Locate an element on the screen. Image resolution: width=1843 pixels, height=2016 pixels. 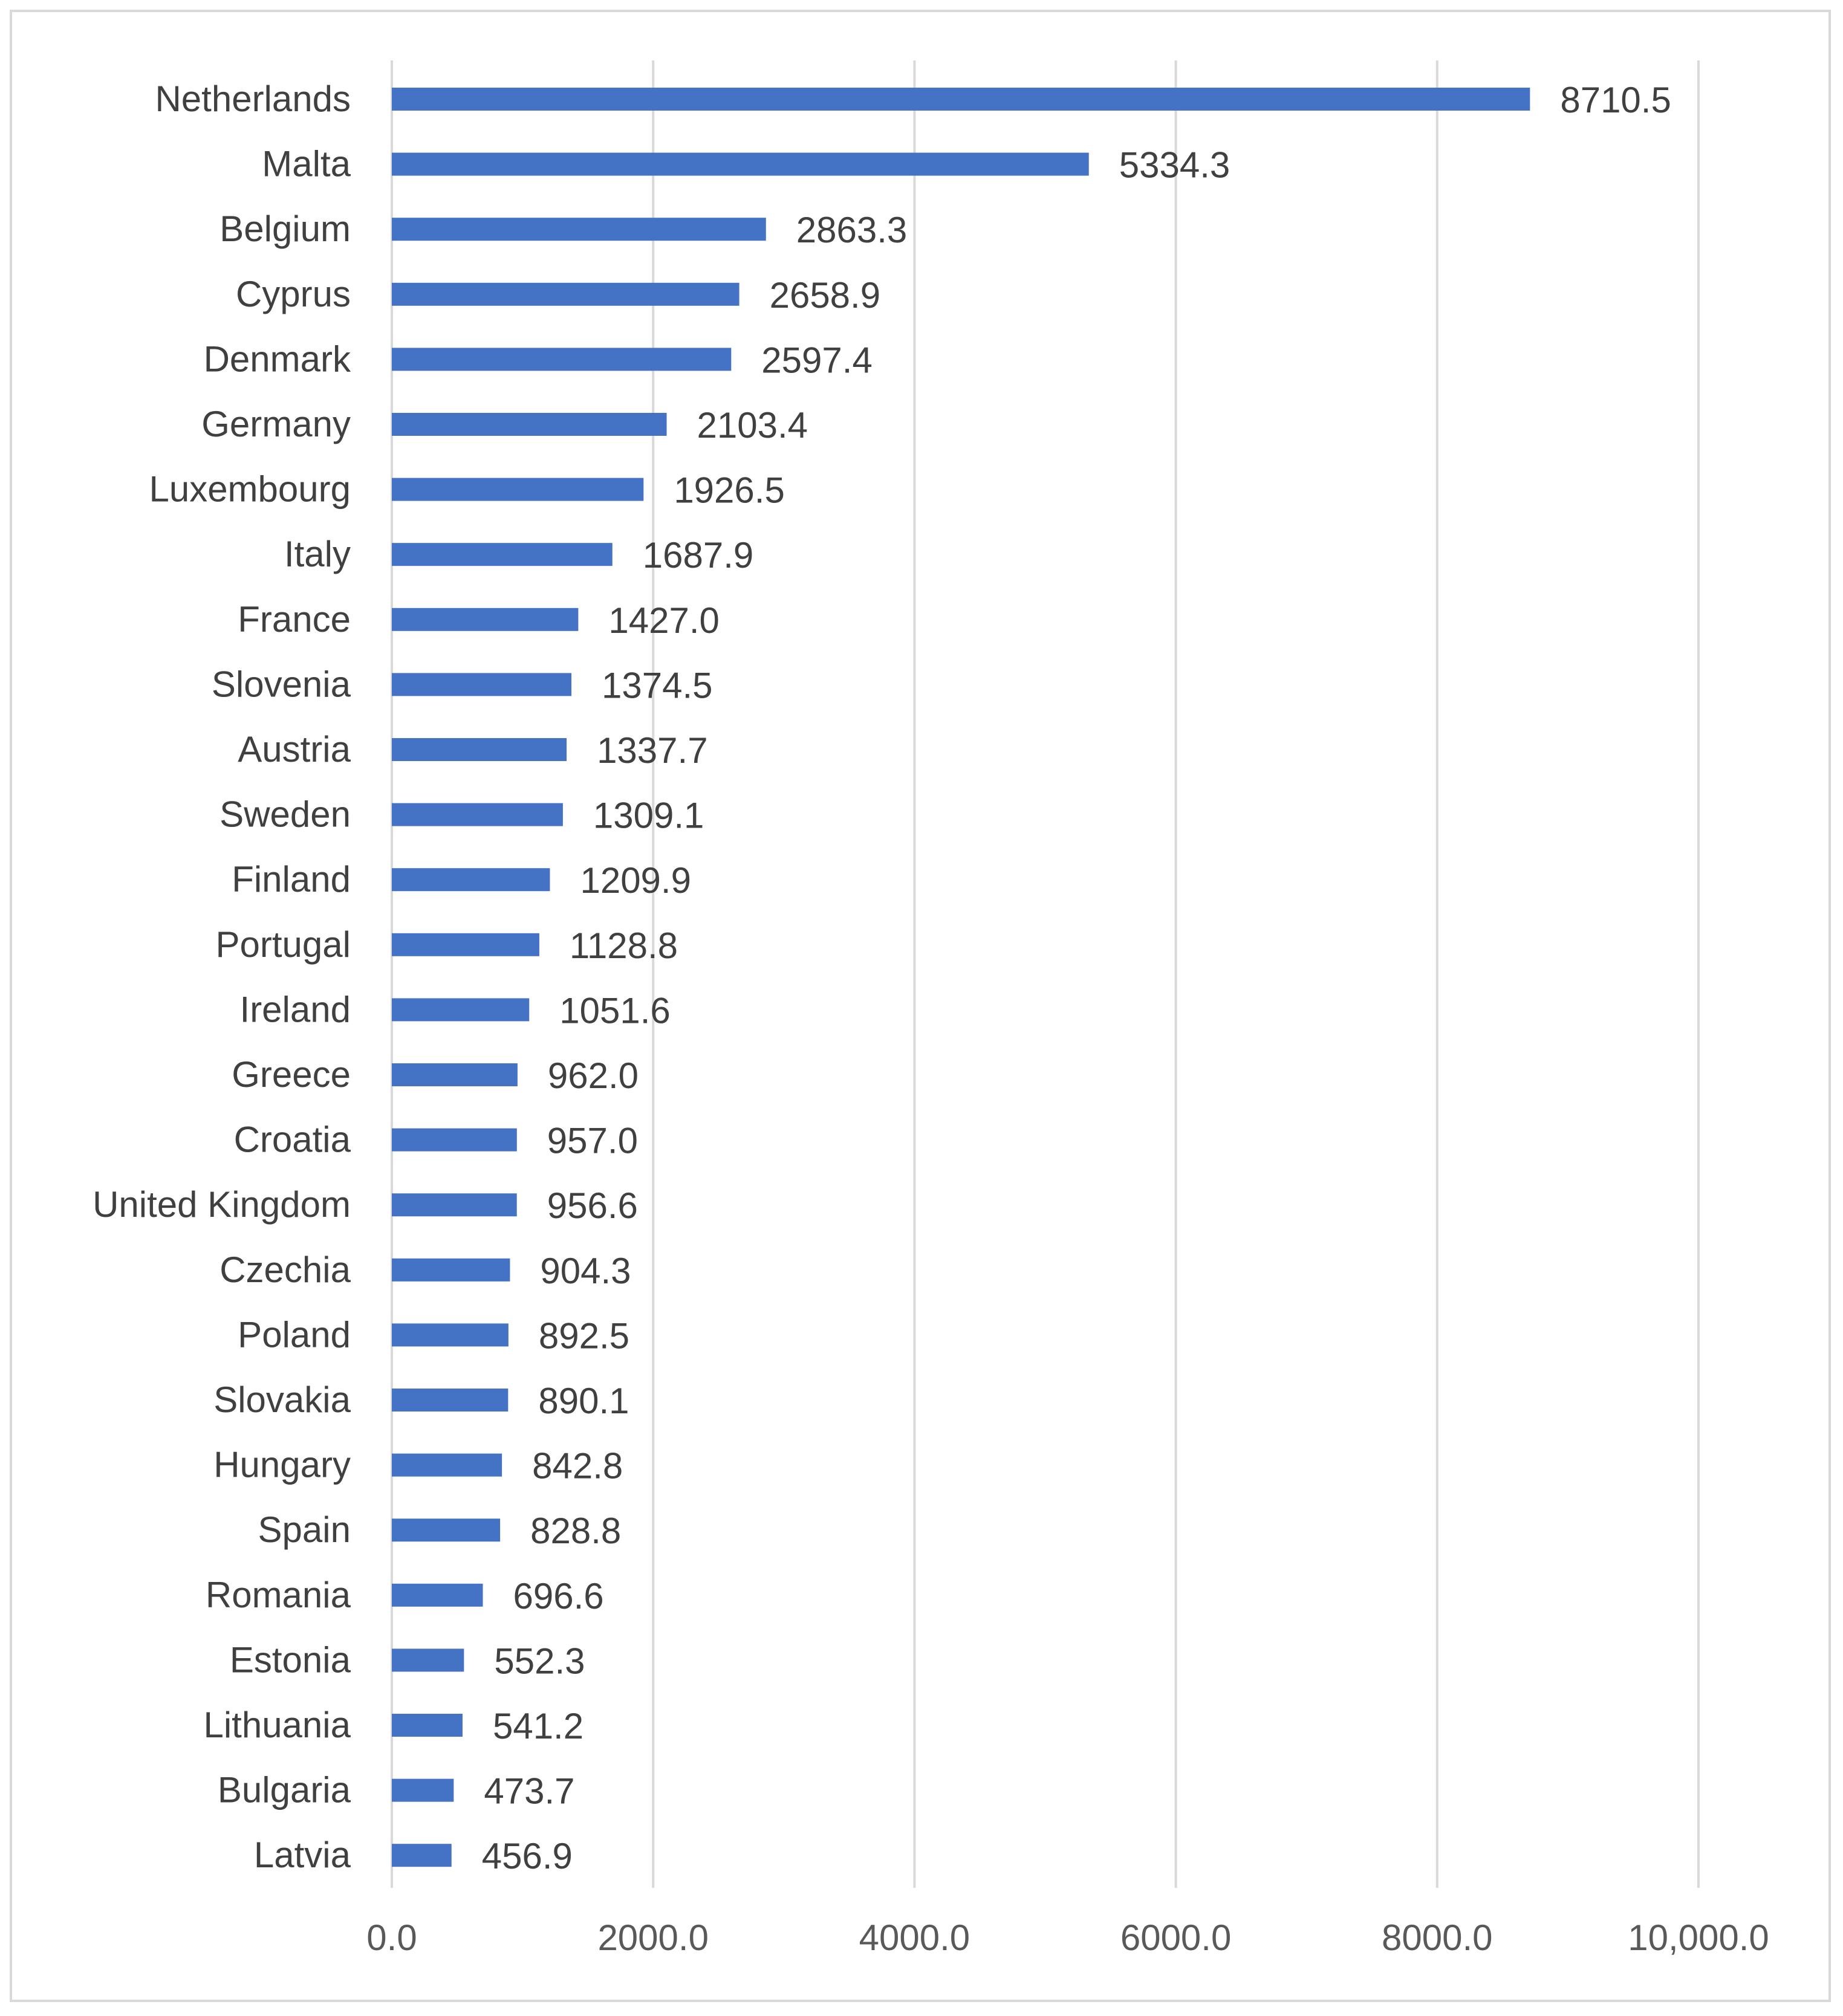
category-label-denmark: Denmark is located at coordinates (277, 359).